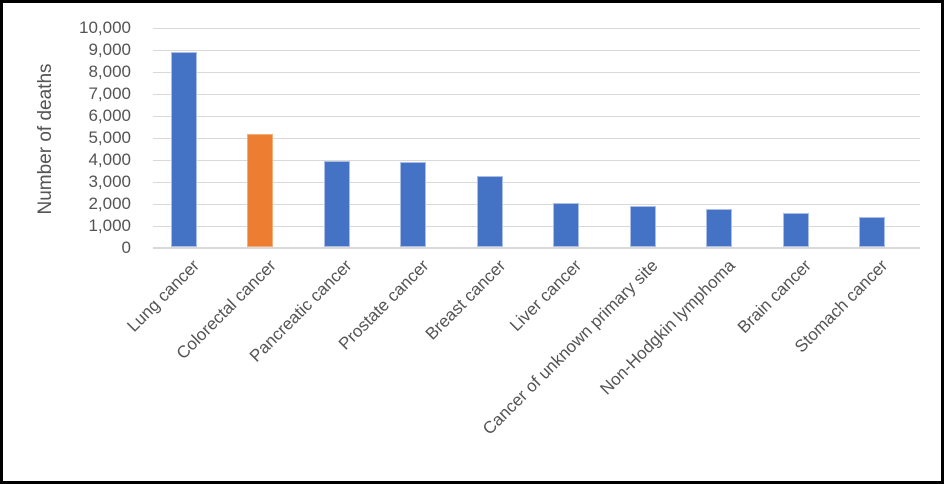 This screenshot has width=944, height=484. What do you see at coordinates (719, 227) in the screenshot?
I see `bar-non-hodgkin-lymphoma` at bounding box center [719, 227].